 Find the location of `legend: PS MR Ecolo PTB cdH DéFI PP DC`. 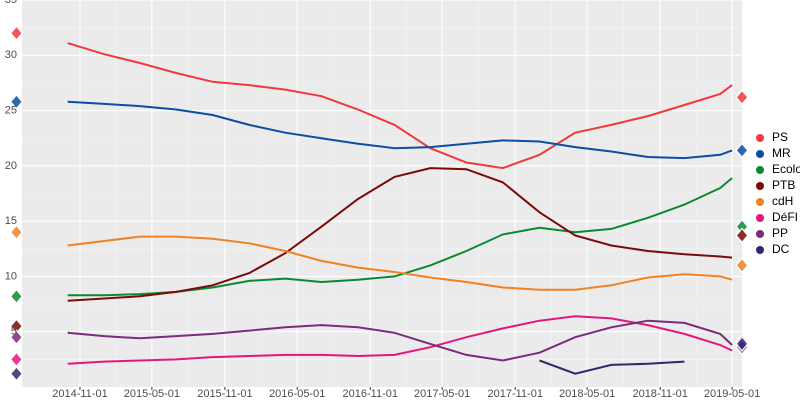

legend: PS MR Ecolo PTB cdH DéFI PP DC is located at coordinates (778, 193).